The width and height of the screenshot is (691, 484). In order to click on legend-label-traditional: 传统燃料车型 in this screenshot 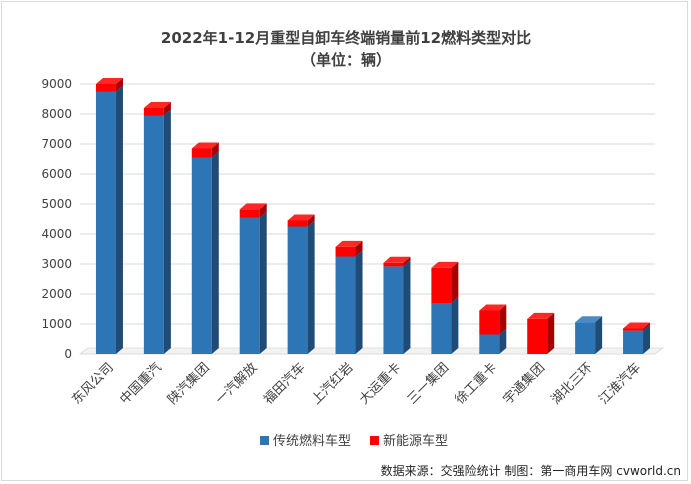, I will do `click(312, 441)`.